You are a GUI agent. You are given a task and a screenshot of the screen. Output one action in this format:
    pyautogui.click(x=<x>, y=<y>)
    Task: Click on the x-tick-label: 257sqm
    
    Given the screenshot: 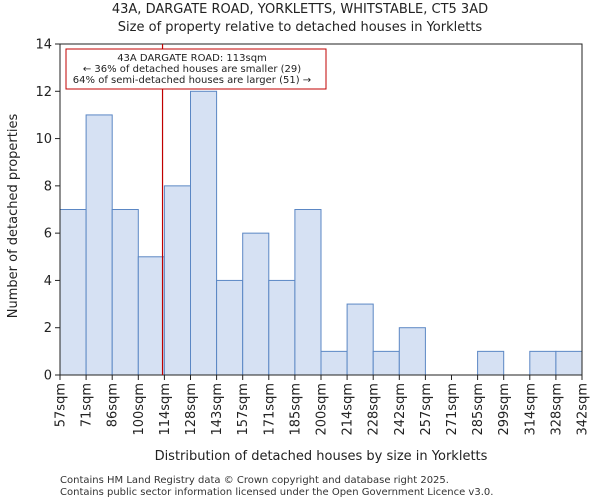 What is the action you would take?
    pyautogui.click(x=426, y=409)
    